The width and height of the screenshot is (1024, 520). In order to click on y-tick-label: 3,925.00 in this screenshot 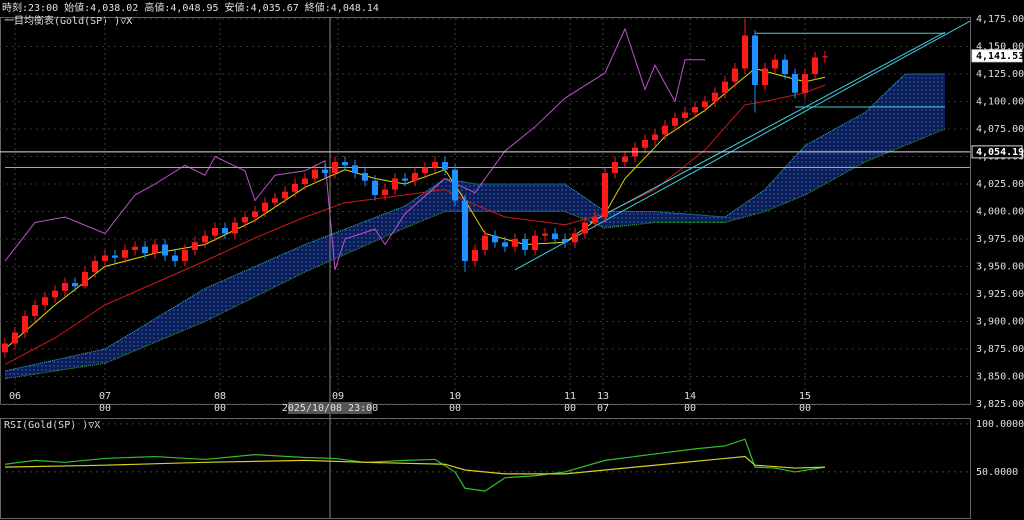, I will do `click(1000, 294)`.